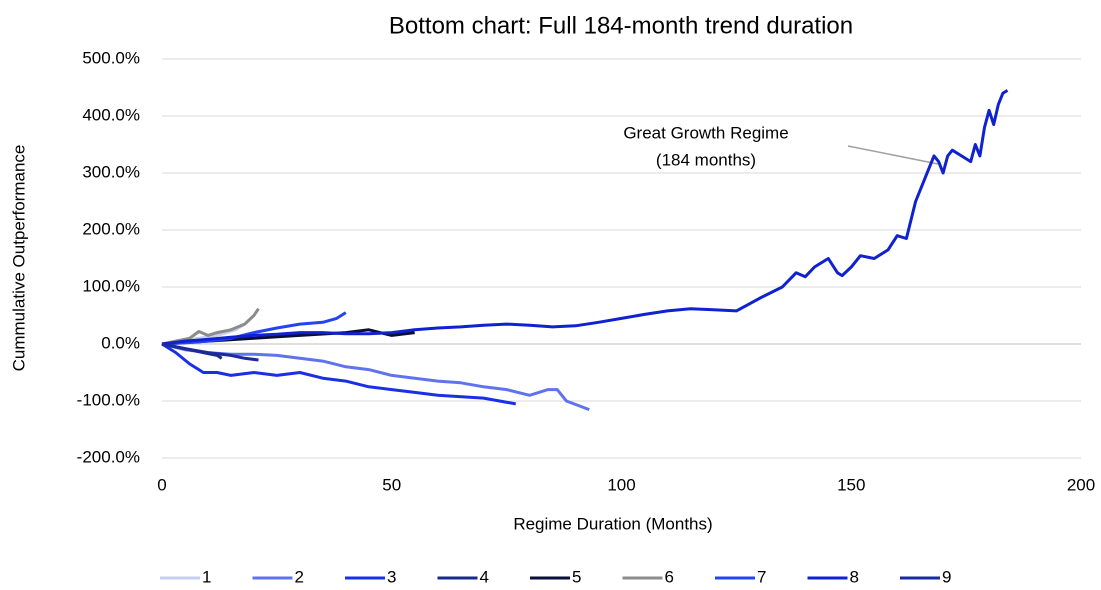 Image resolution: width=1101 pixels, height=590 pixels. What do you see at coordinates (111, 228) in the screenshot?
I see `y-tick-label: 200.0%` at bounding box center [111, 228].